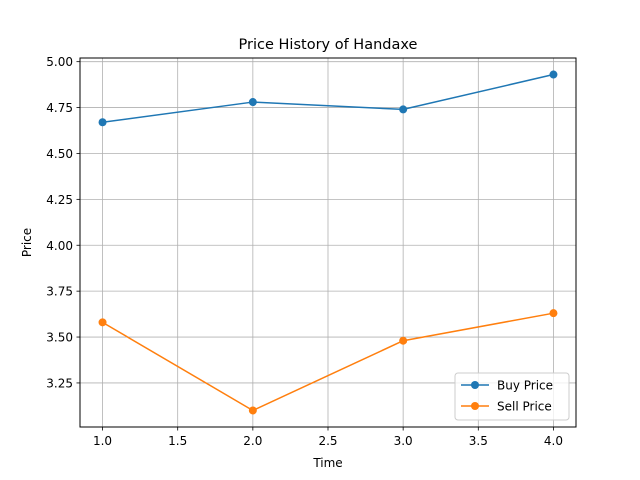 This screenshot has width=640, height=480. Describe the element at coordinates (478, 441) in the screenshot. I see `x-tick-label: 3.5` at that location.